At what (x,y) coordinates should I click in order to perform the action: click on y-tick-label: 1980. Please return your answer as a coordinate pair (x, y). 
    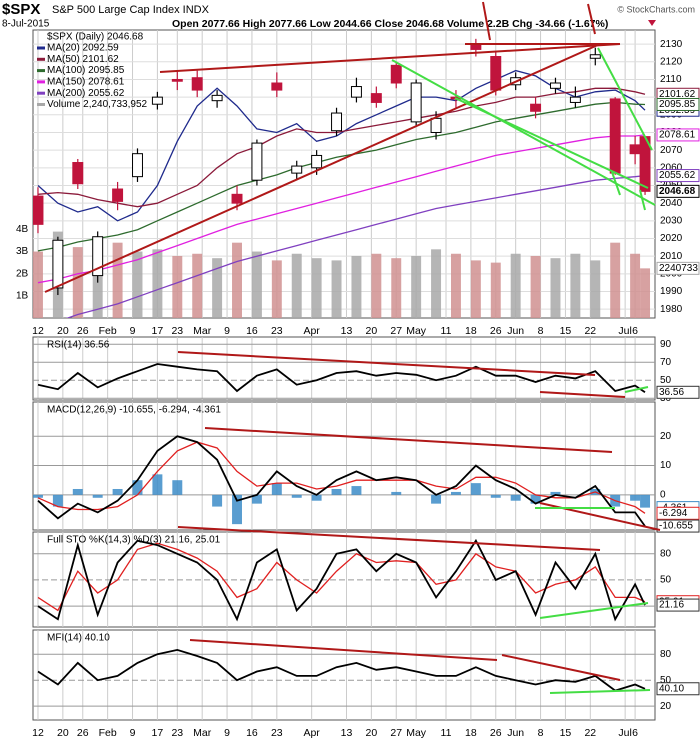
    Looking at the image, I should click on (671, 309).